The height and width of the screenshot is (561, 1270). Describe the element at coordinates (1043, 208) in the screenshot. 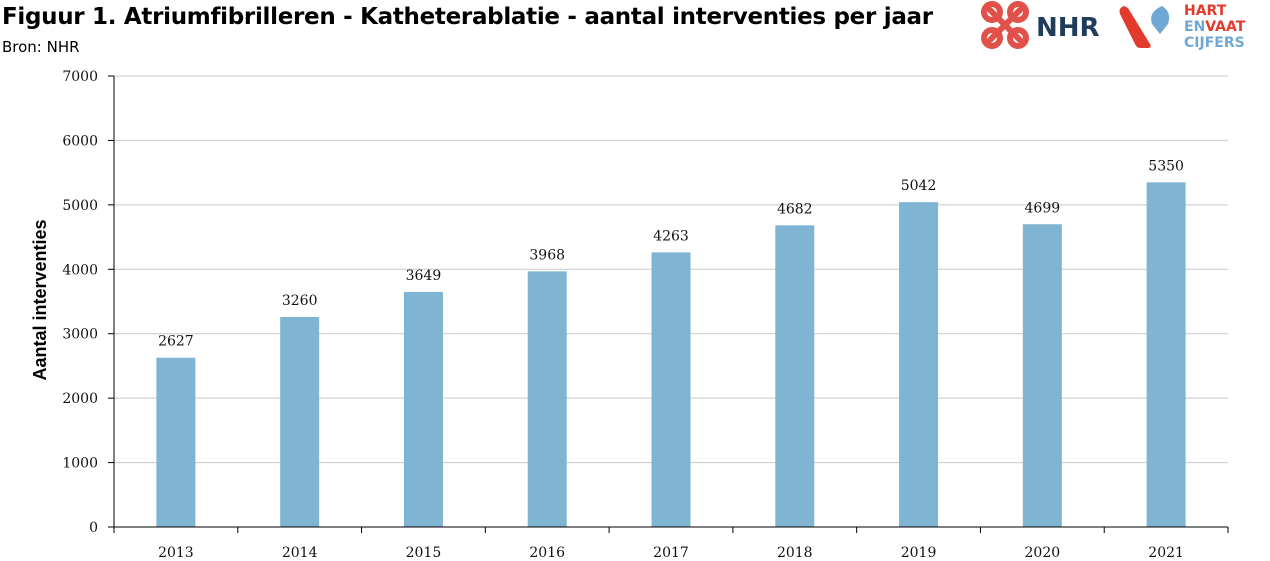

I see `data-label: 4699` at that location.